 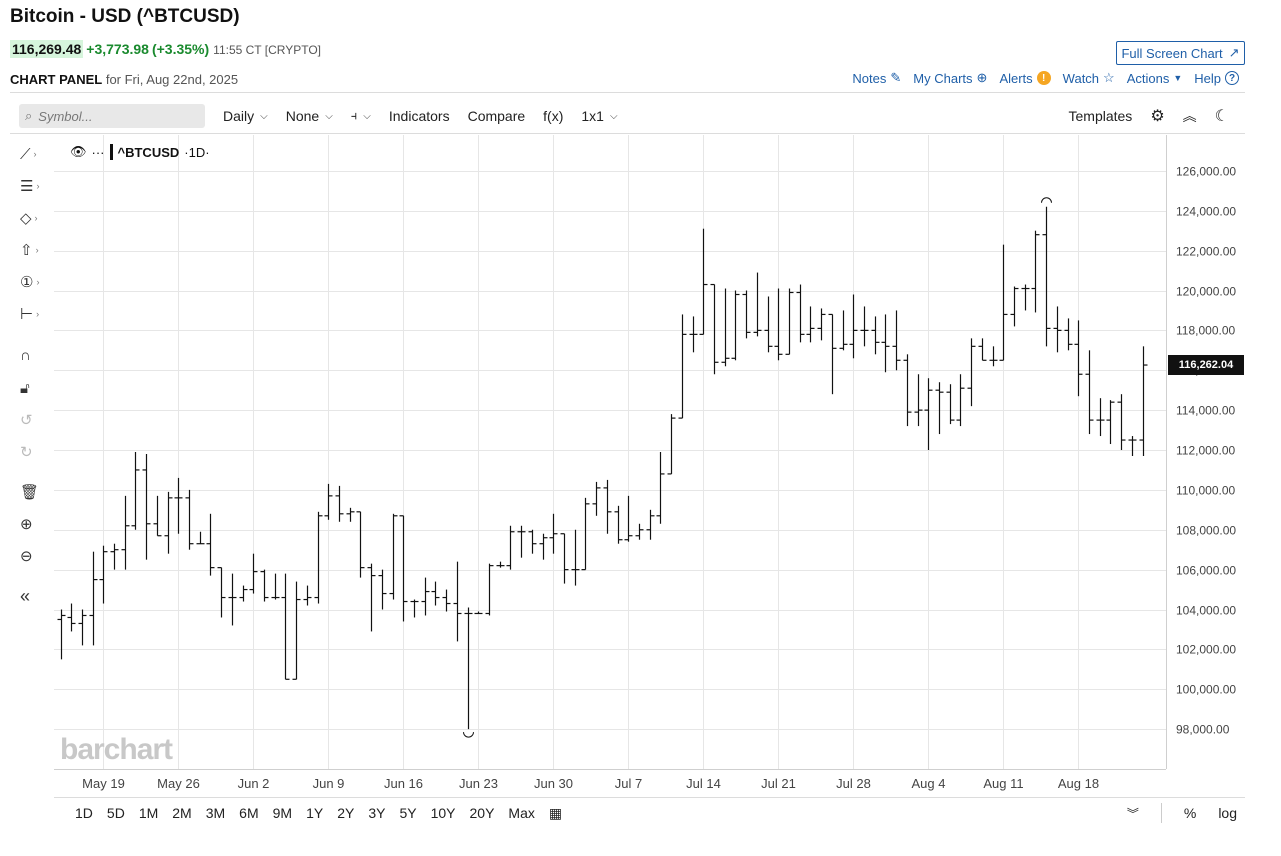 I want to click on shape-tool: ◇ ›, so click(x=35, y=218).